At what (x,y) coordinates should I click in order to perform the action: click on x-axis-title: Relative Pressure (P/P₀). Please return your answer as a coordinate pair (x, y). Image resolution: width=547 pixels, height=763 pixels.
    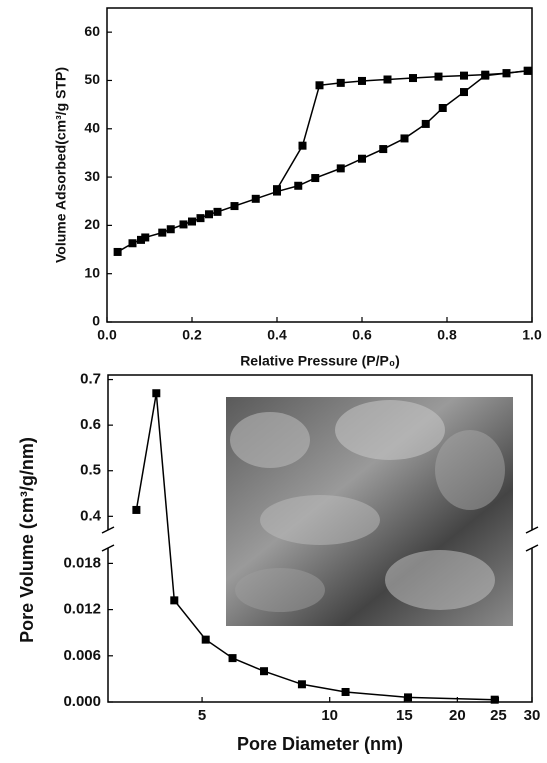
    Looking at the image, I should click on (320, 361).